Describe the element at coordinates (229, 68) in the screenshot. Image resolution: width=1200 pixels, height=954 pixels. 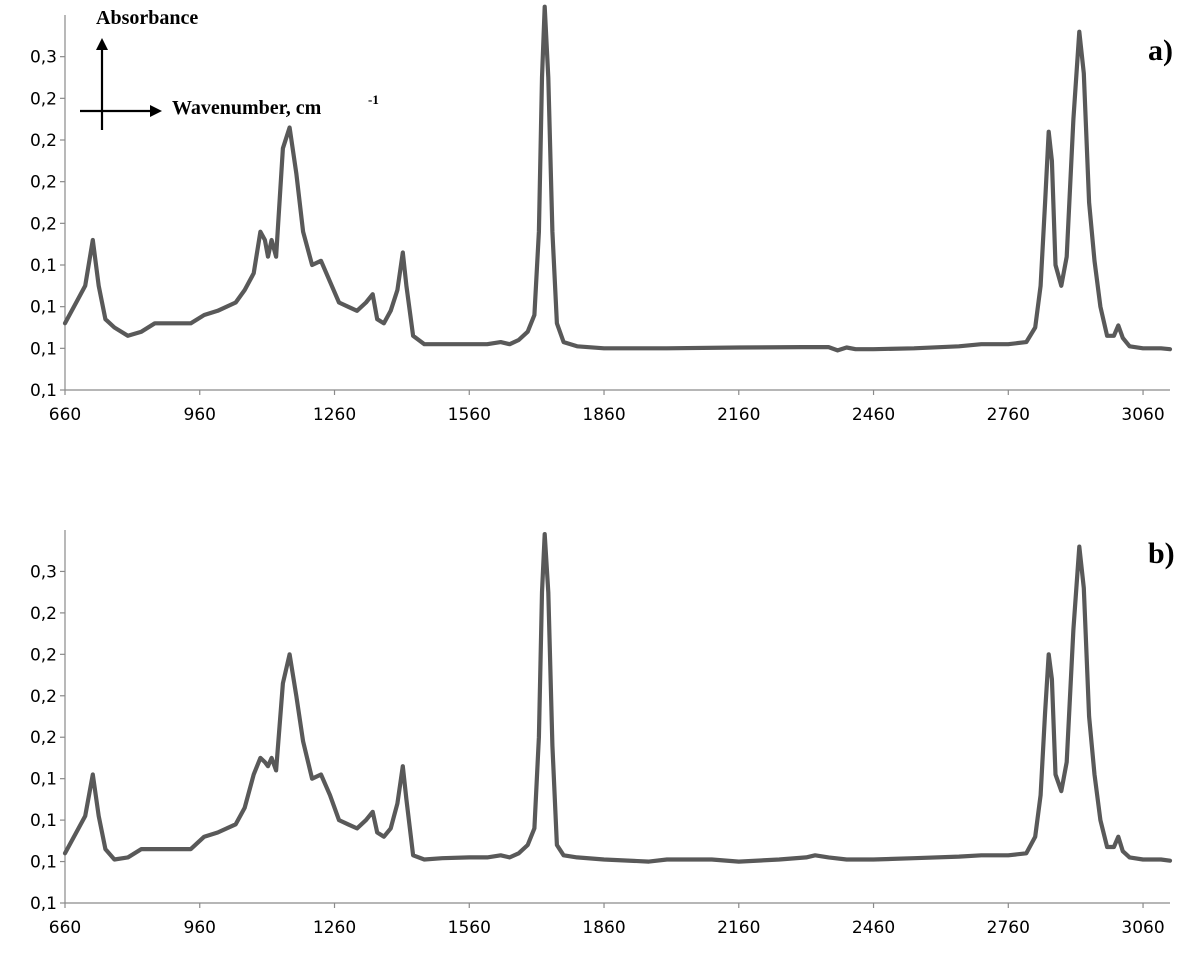
I see `axis-legend: Absorbance Wavenumber, cm -1` at that location.